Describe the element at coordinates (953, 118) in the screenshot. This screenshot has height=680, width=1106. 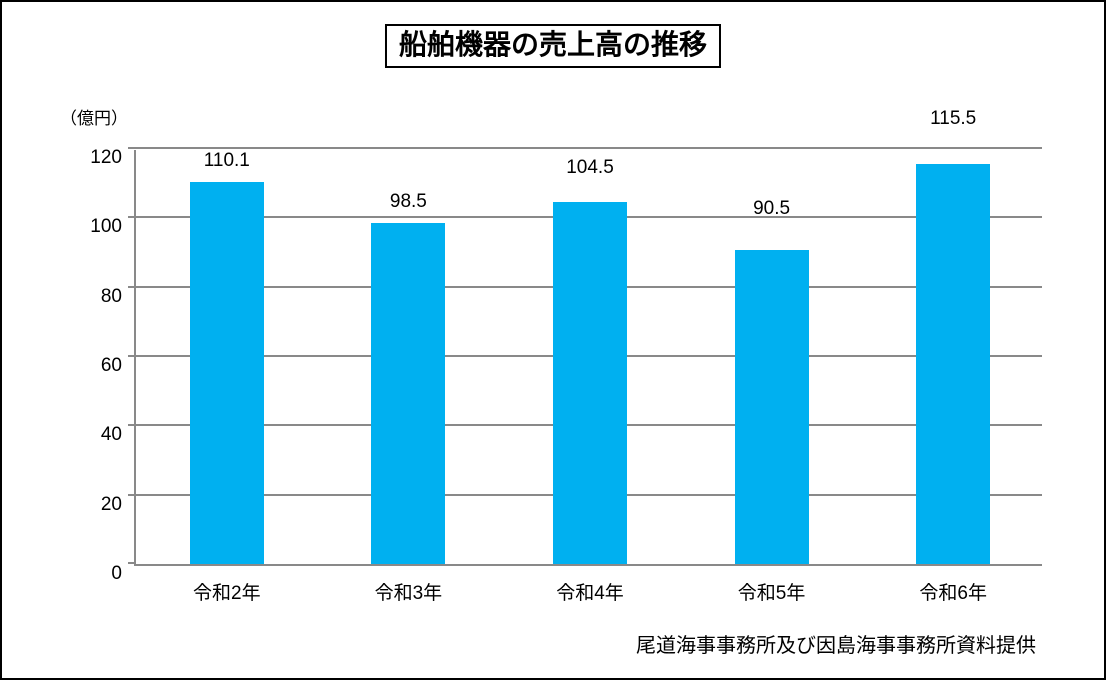
I see `bar-value-label-令和6年: 115.5` at that location.